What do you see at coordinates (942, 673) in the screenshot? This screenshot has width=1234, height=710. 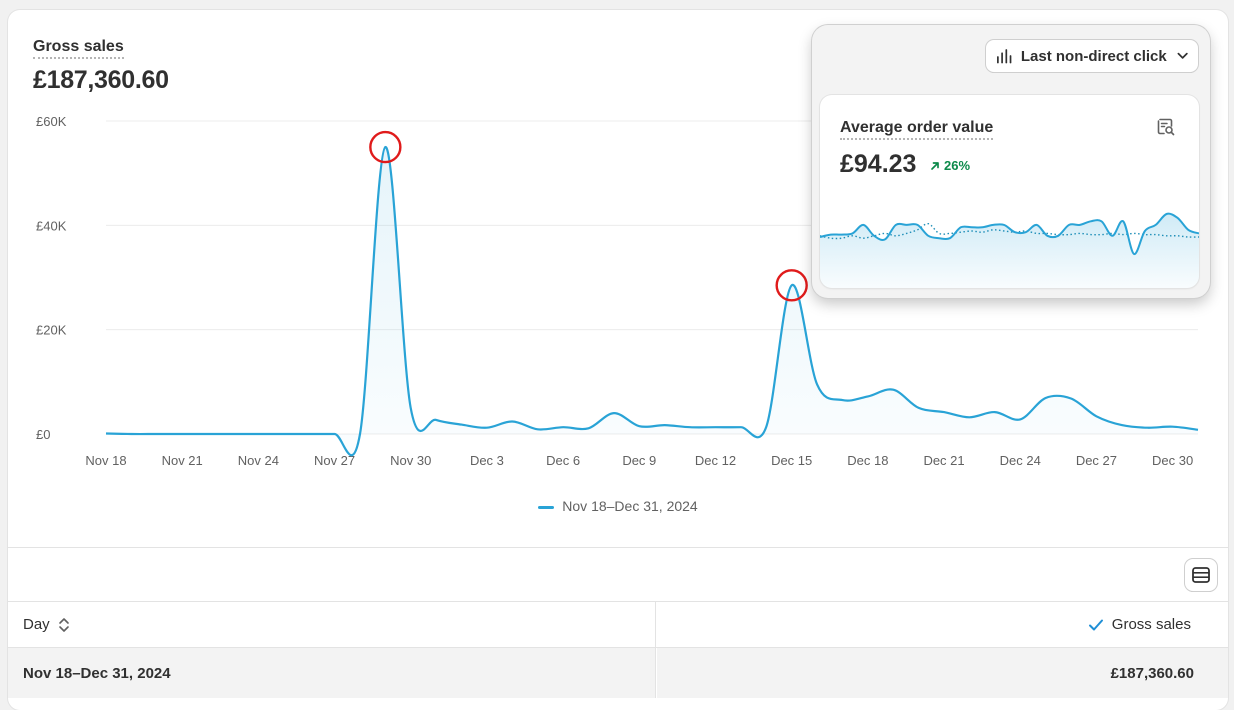 I see `table-row-gross-sales-cell: £187,360.60` at bounding box center [942, 673].